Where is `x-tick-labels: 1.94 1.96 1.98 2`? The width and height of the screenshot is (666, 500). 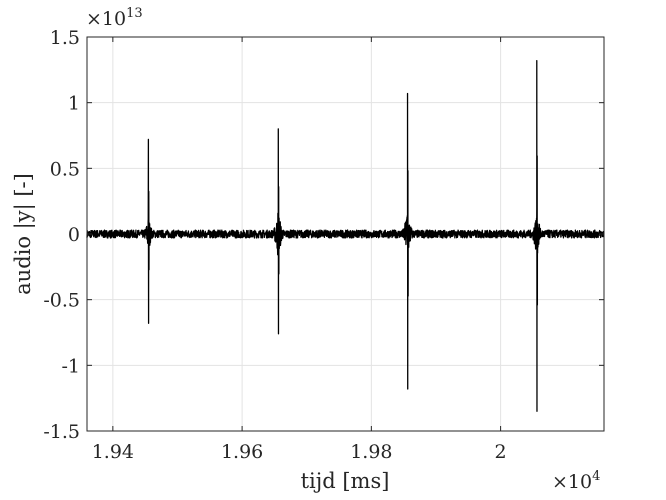 x-tick-labels: 1.94 1.96 1.98 2 is located at coordinates (299, 452).